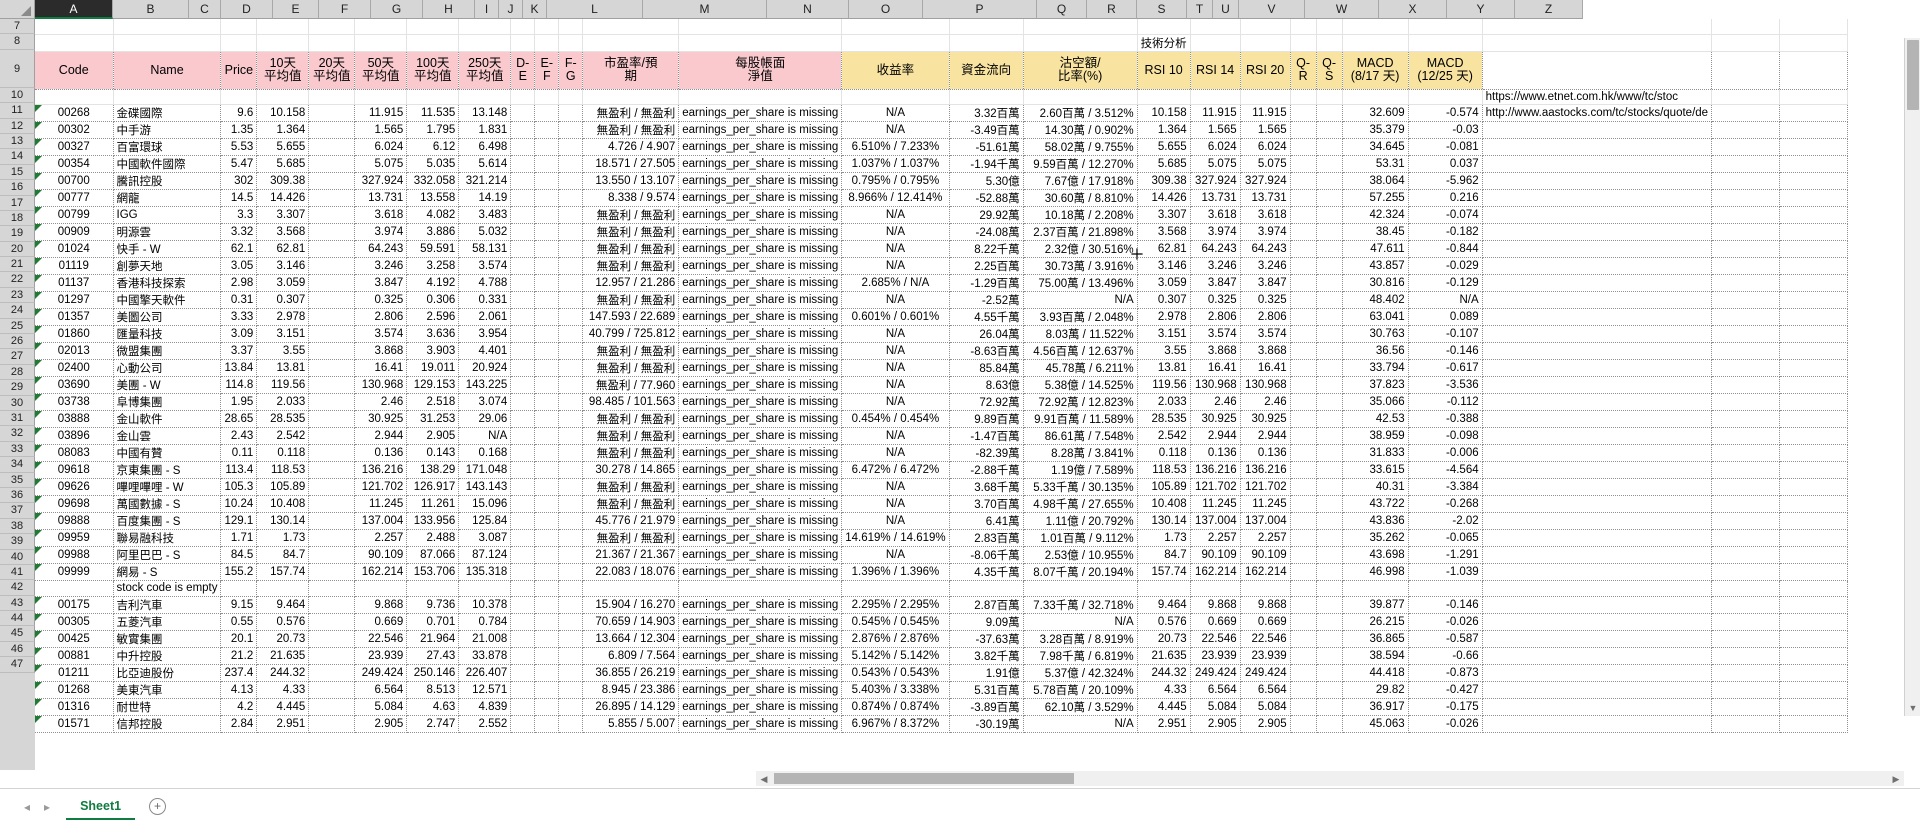 This screenshot has height=824, width=1920. What do you see at coordinates (283, 198) in the screenshot?
I see `cell-ma10: 14.426` at bounding box center [283, 198].